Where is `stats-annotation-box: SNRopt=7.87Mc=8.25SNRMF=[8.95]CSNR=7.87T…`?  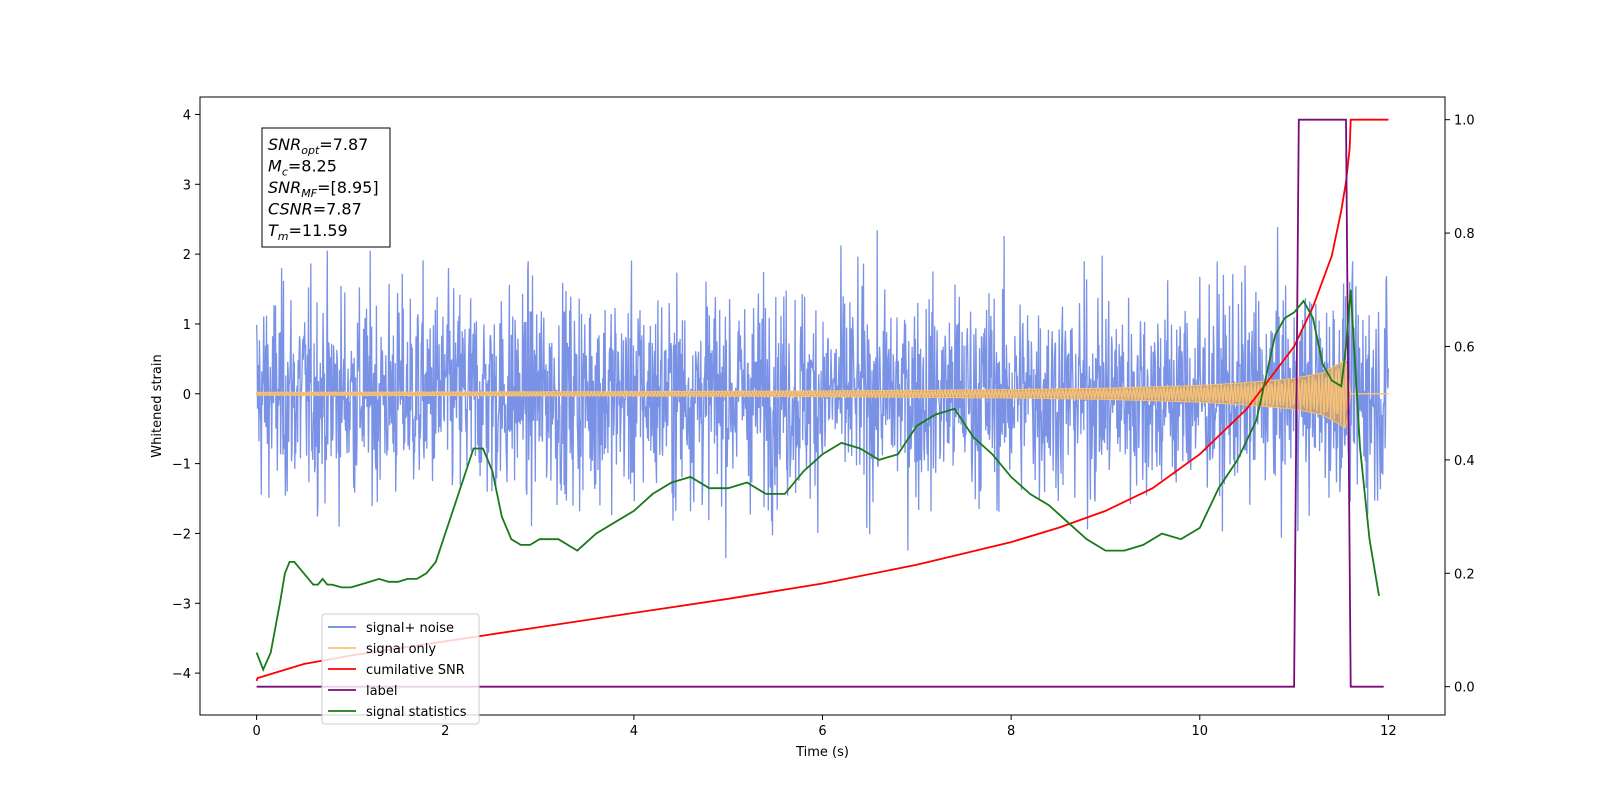 stats-annotation-box: SNRopt=7.87Mc=8.25SNRMF=[8.95]CSNR=7.87T… is located at coordinates (326, 187).